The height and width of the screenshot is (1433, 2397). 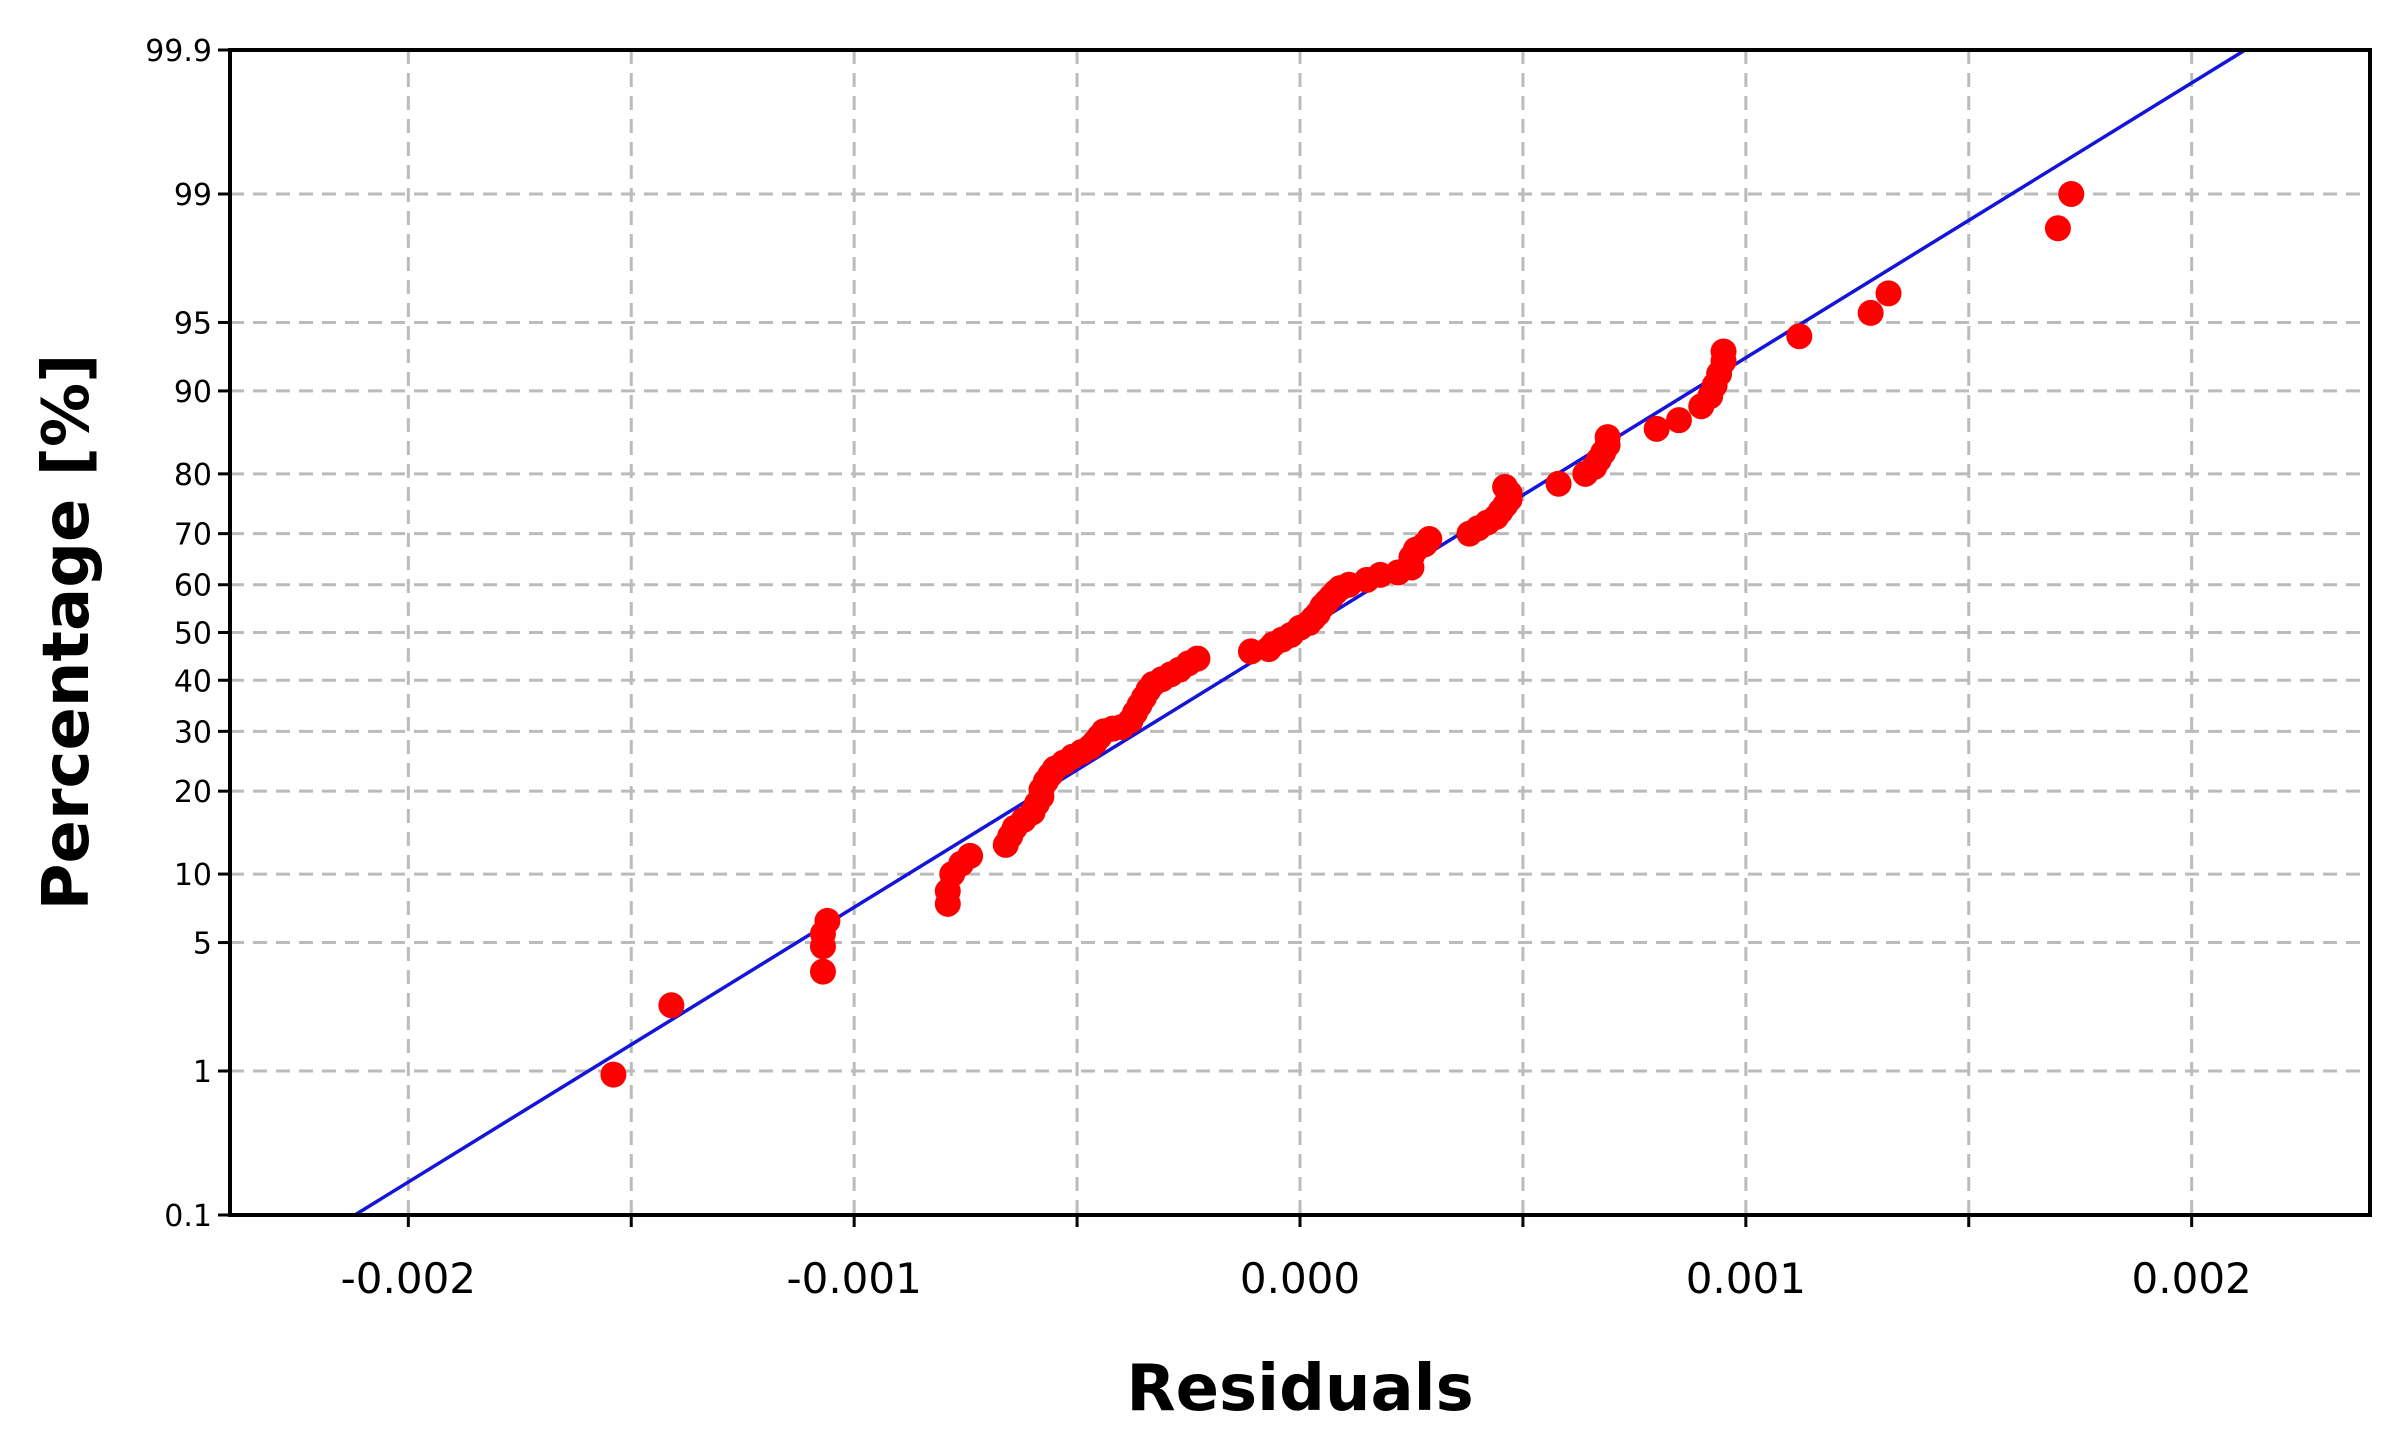 What do you see at coordinates (193, 392) in the screenshot?
I see `y-tick-label: 90` at bounding box center [193, 392].